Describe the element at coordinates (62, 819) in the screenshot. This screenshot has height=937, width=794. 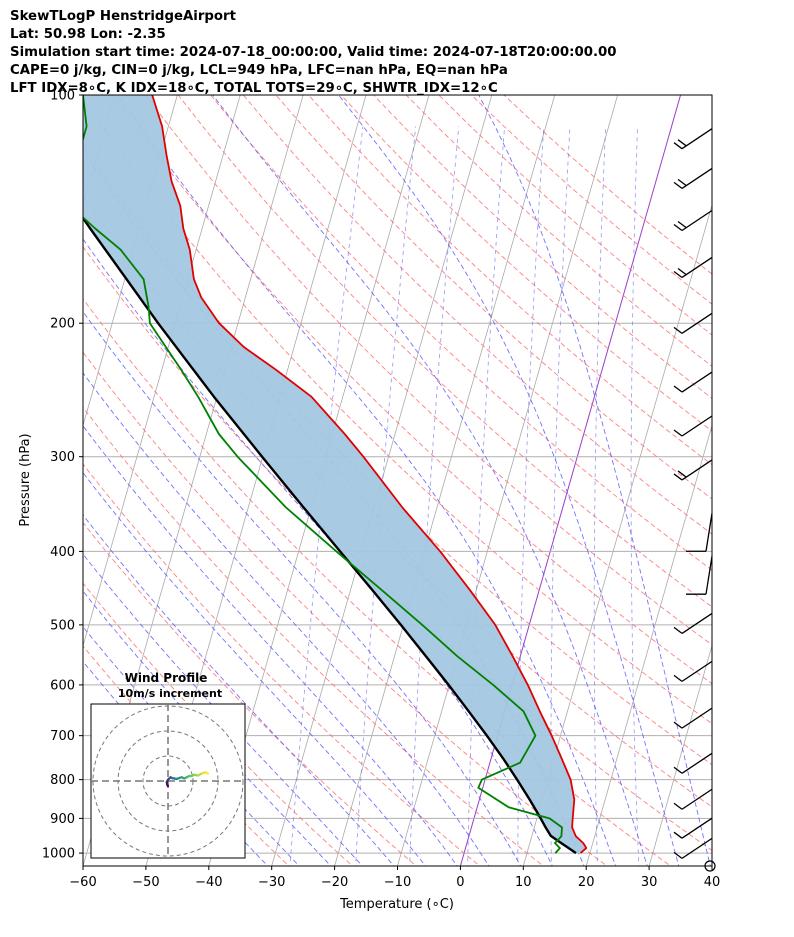
I see `y-tick-label: 900` at that location.